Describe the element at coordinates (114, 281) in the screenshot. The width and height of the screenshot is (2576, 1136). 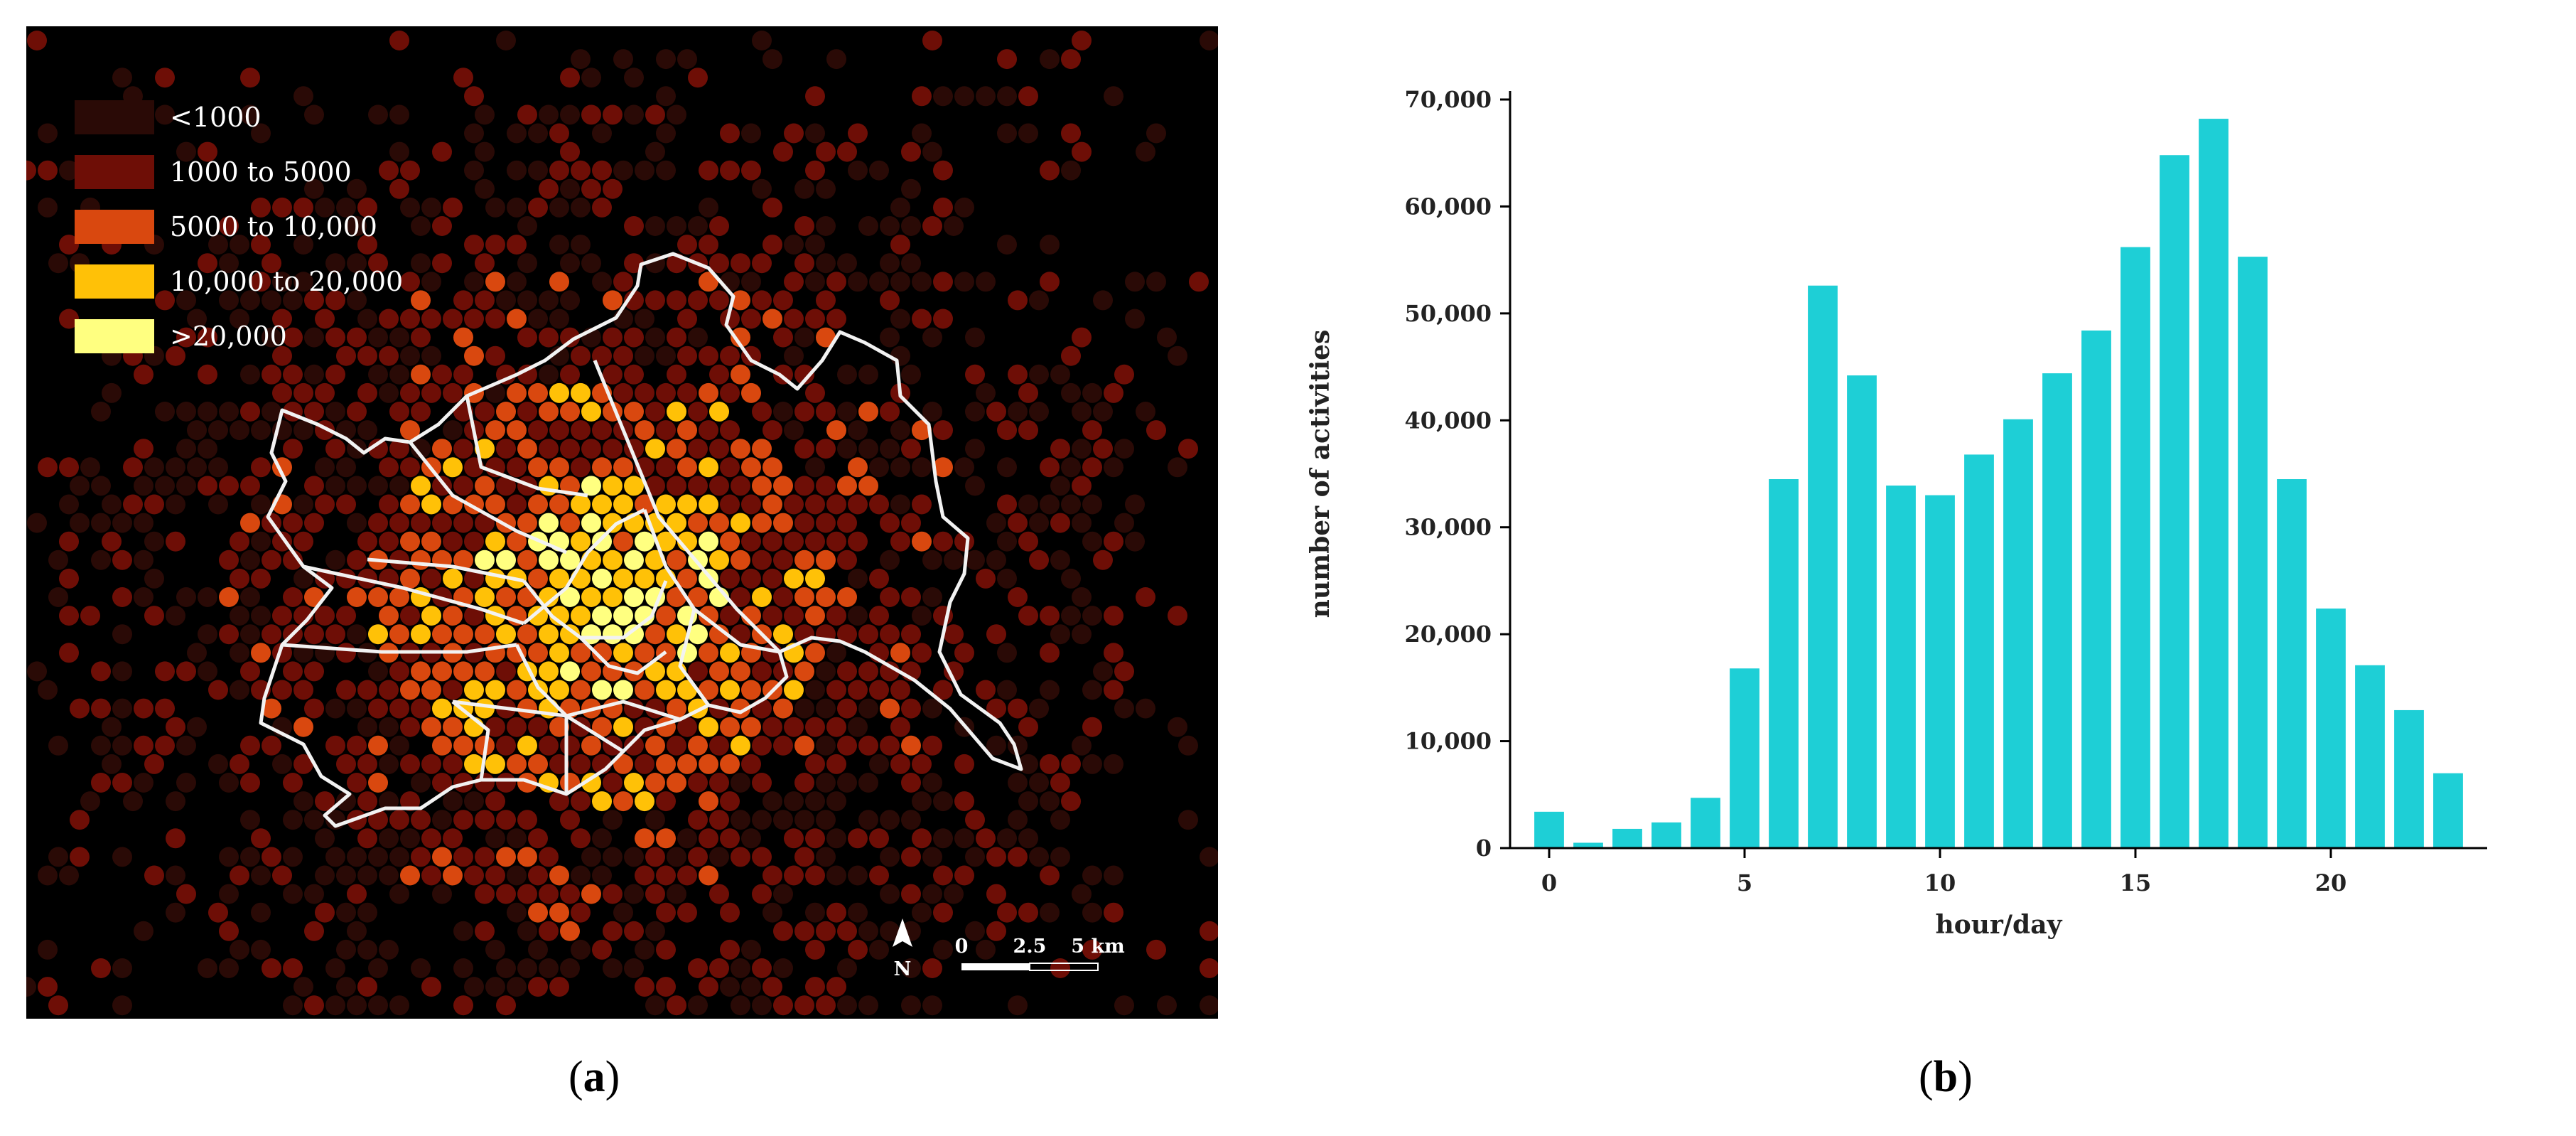
I see `legend-swatch` at that location.